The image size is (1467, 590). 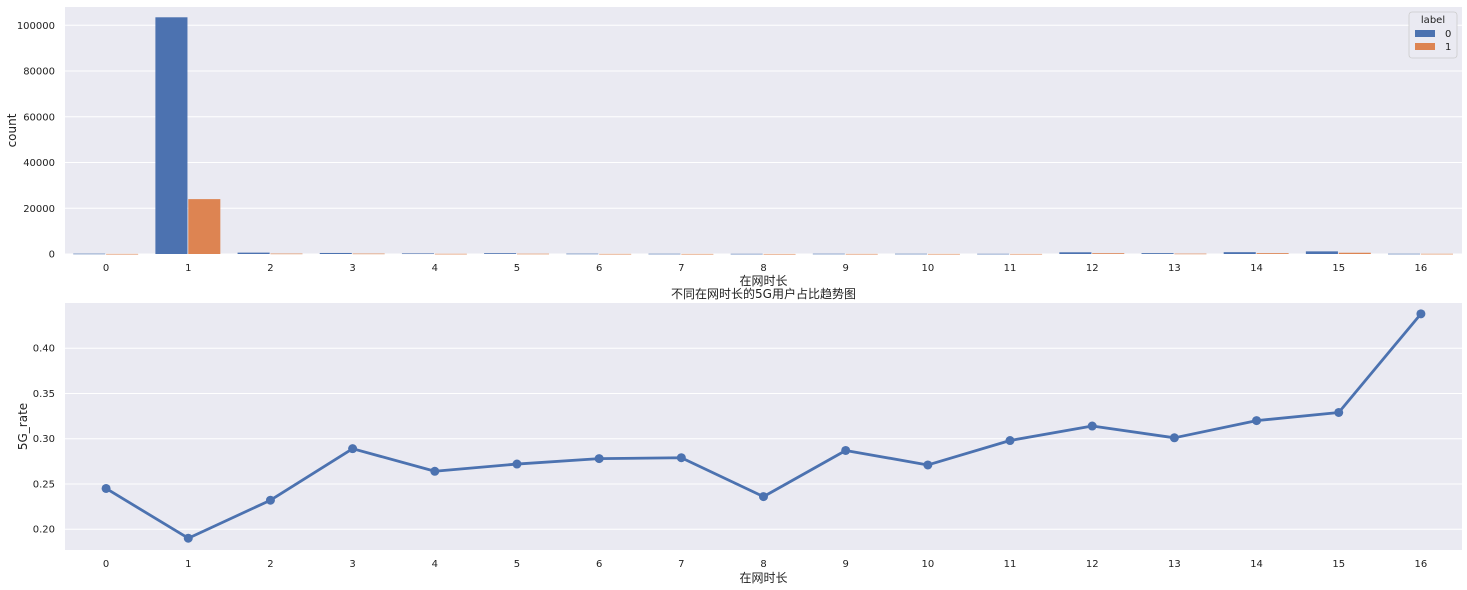 What do you see at coordinates (44, 484) in the screenshot?
I see `bottom-y-tick-label: 0.25` at bounding box center [44, 484].